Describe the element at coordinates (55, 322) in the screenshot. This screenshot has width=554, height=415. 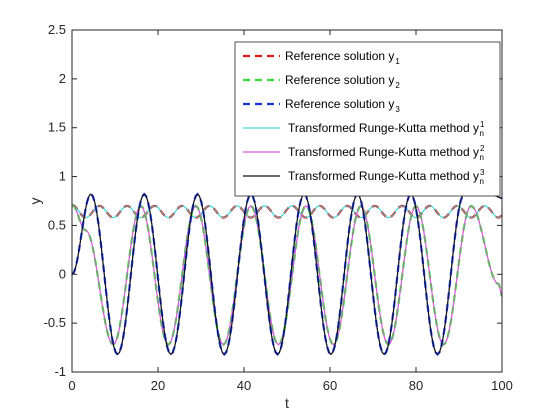
I see `y-tick-label: -0.5` at that location.